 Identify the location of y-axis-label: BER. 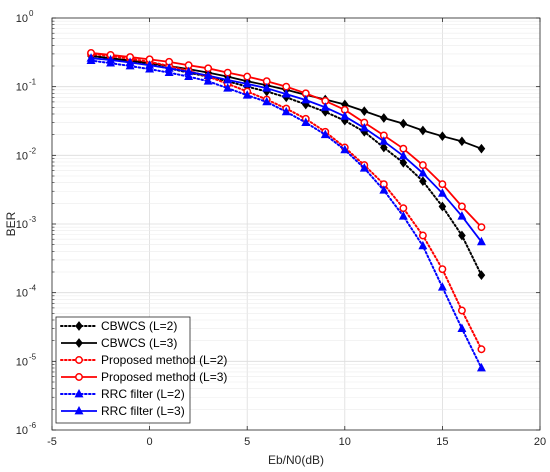
(11, 223).